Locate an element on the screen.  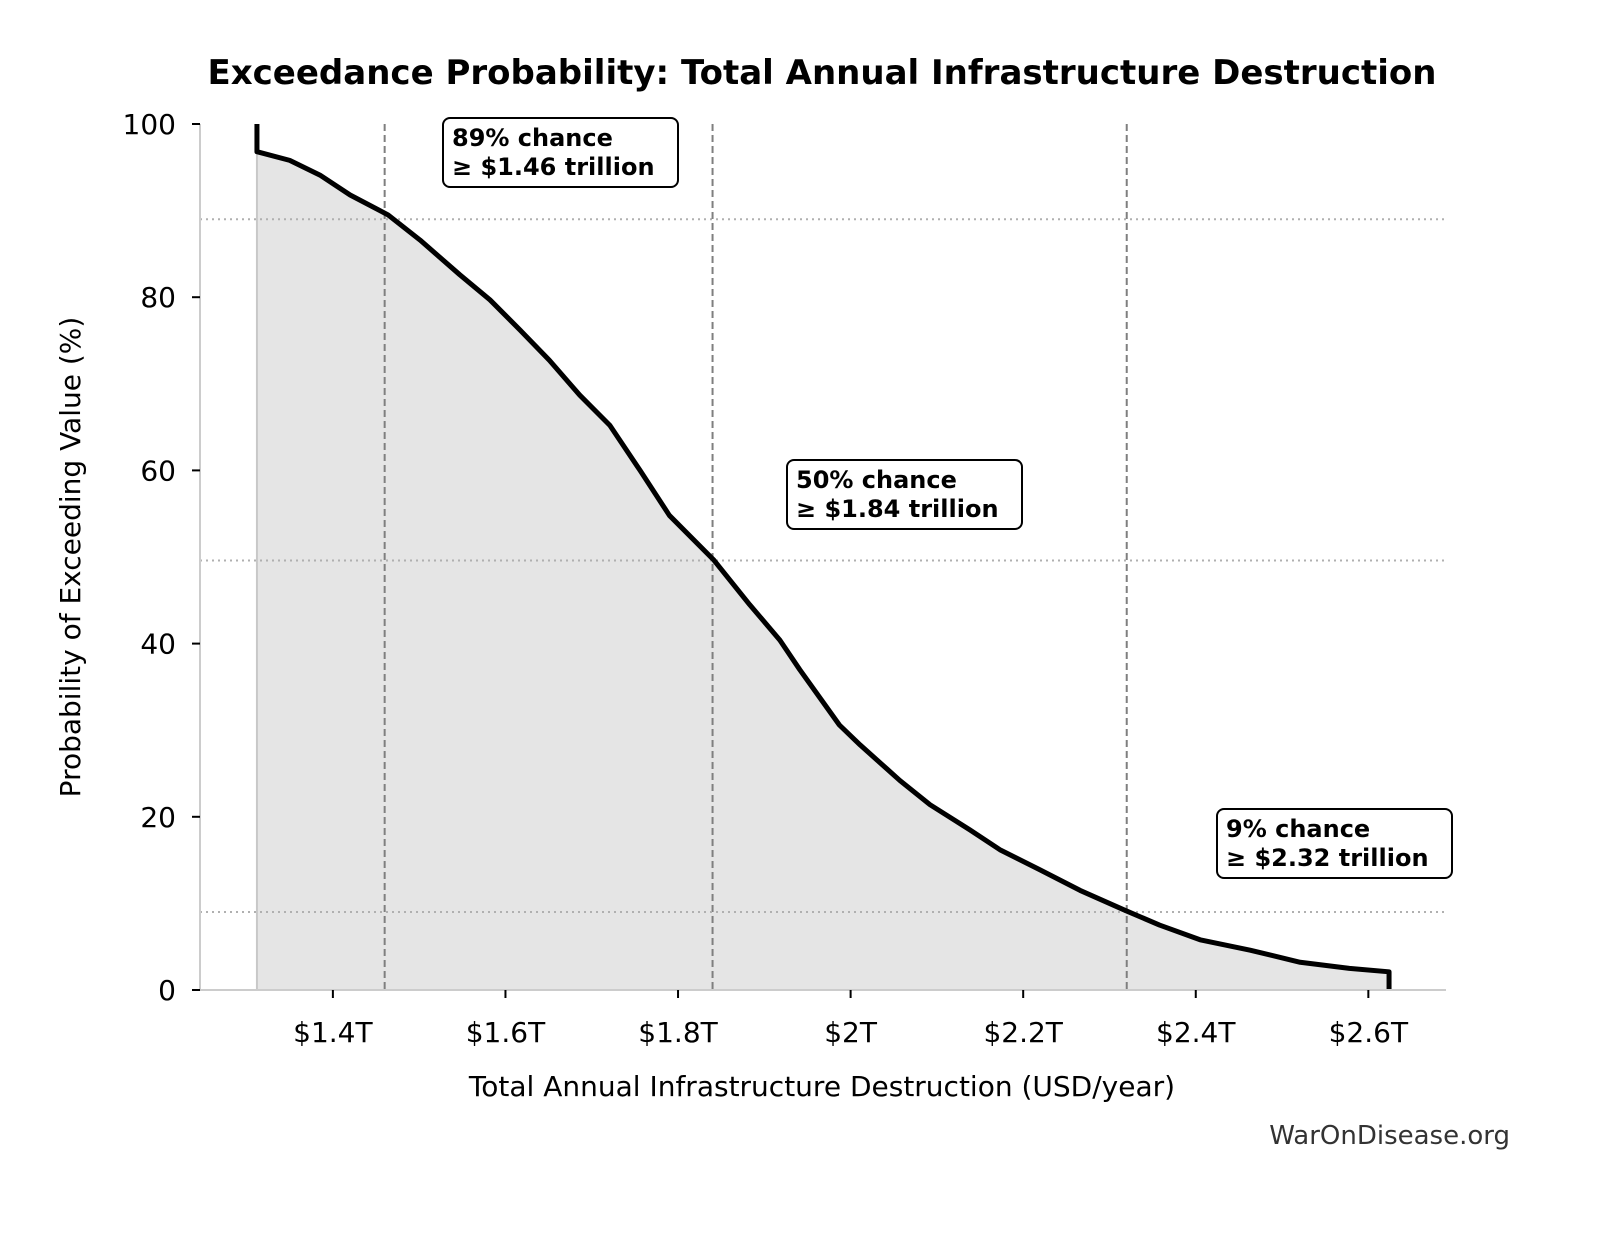
x-tick-label: $2.4T is located at coordinates (1196, 1032).